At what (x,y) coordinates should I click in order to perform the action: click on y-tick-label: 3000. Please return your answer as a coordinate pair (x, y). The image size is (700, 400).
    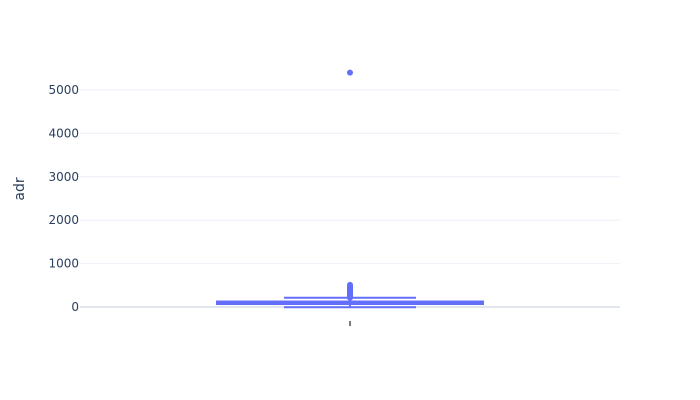
    Looking at the image, I should click on (63, 177).